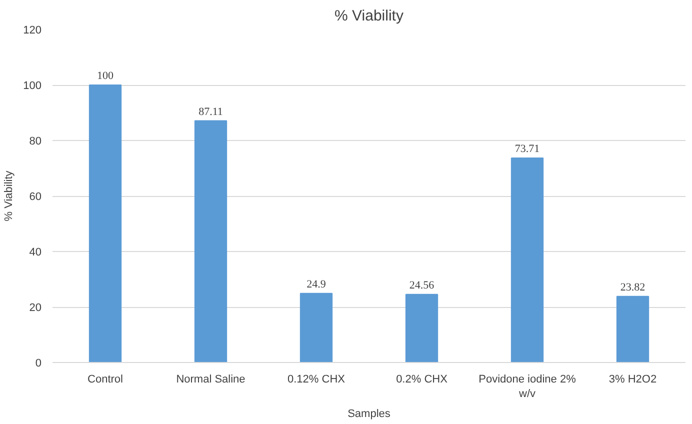 This screenshot has width=692, height=424. I want to click on y-tick-label: 120, so click(32, 30).